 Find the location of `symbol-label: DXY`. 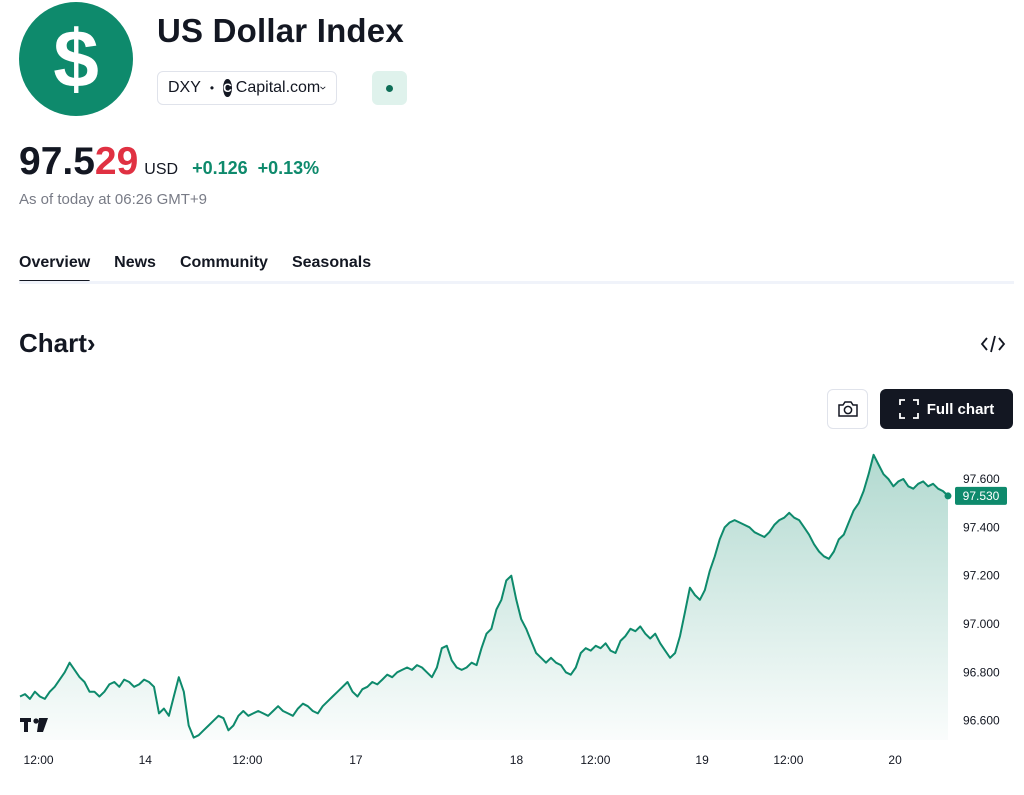

symbol-label: DXY is located at coordinates (184, 87).